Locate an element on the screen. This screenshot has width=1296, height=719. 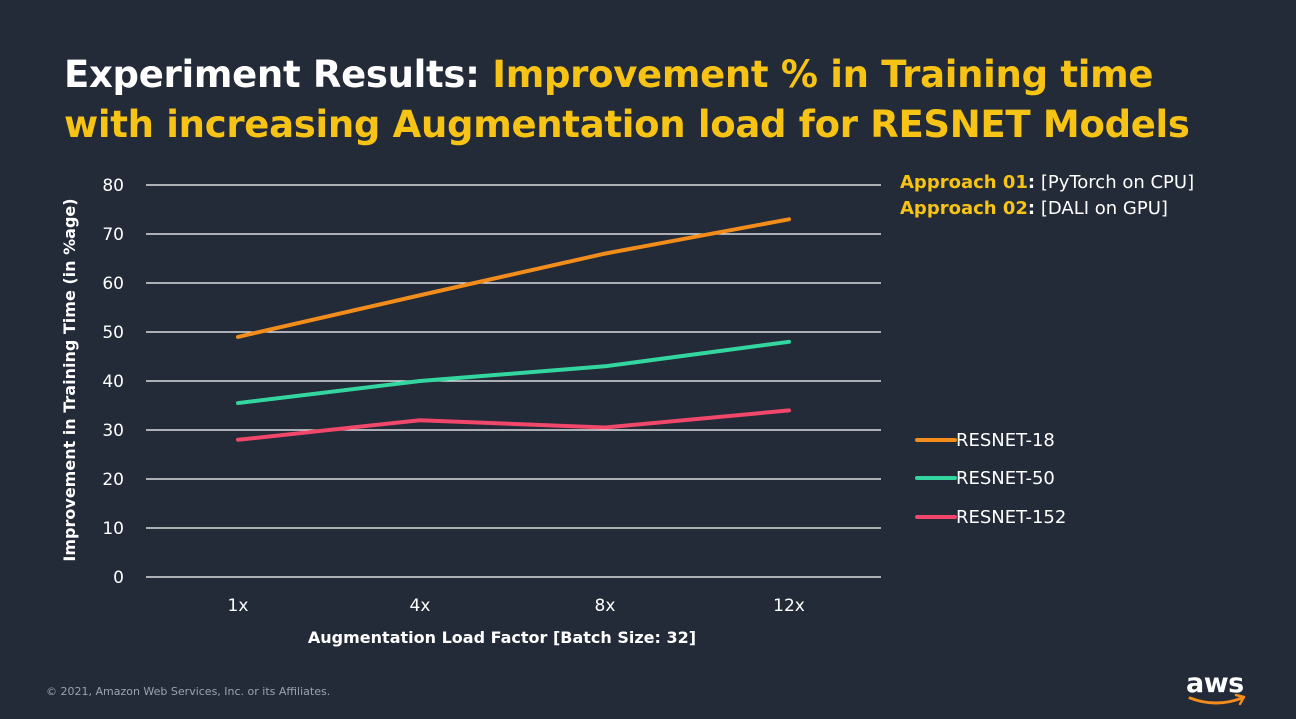
y-tick-label: 0 is located at coordinates (118, 578).